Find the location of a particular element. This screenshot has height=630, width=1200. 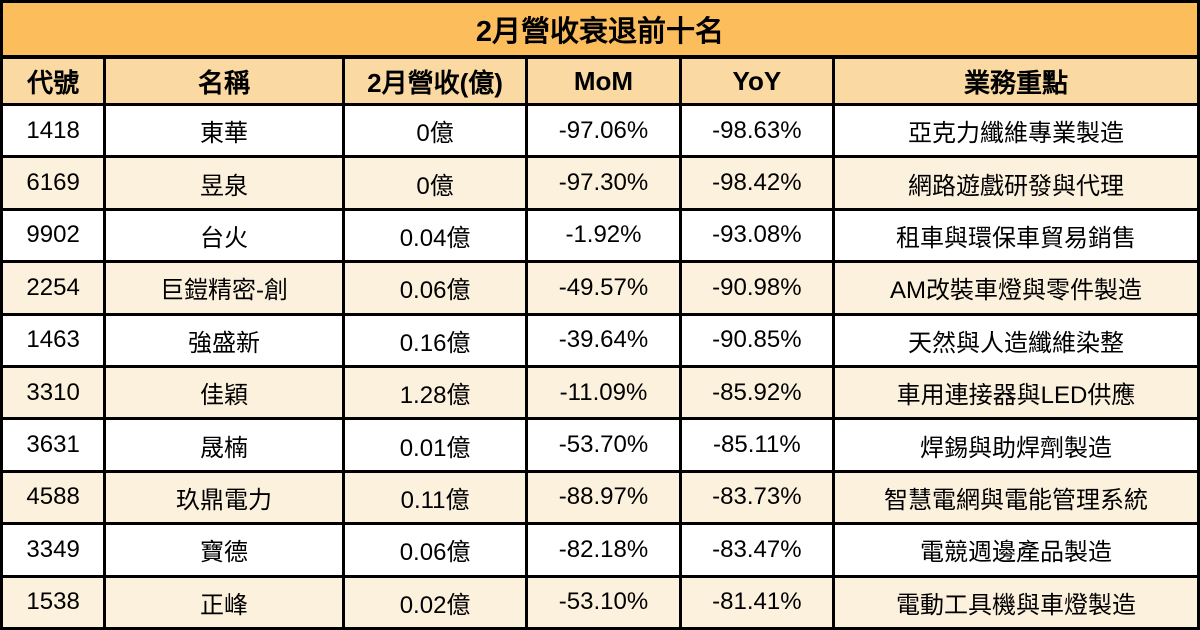

cell-name: 東華 is located at coordinates (224, 130).